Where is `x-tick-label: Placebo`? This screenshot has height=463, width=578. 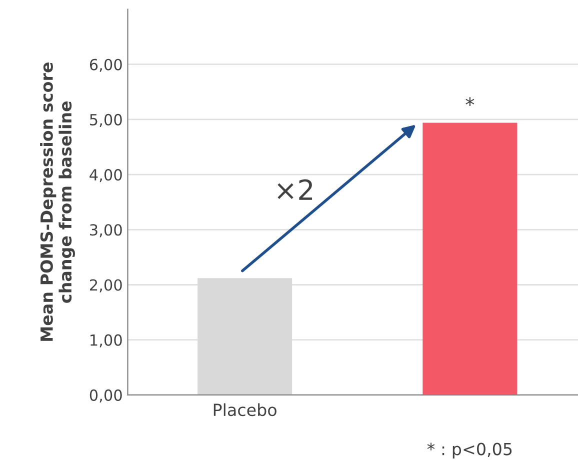
x-tick-label: Placebo is located at coordinates (245, 409).